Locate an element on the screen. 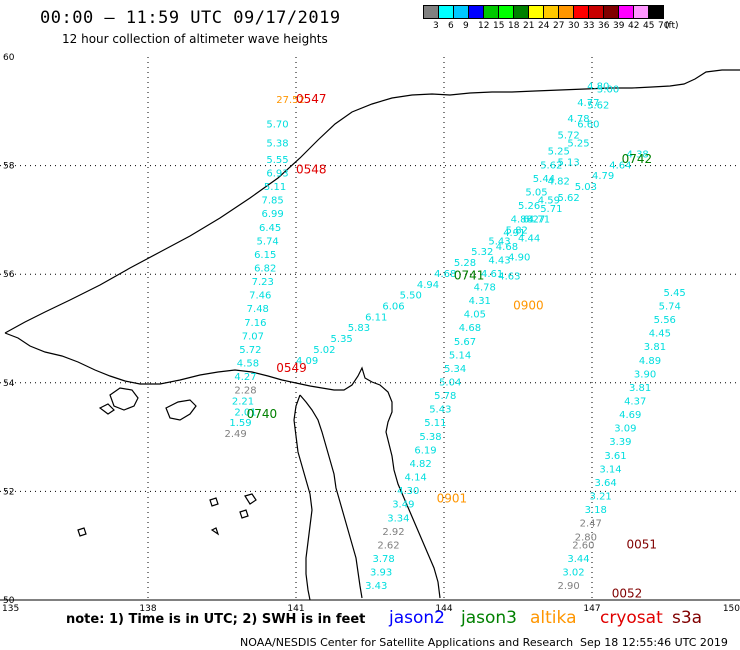 The image size is (740, 650). wave-height-value: 5.50 is located at coordinates (411, 296).